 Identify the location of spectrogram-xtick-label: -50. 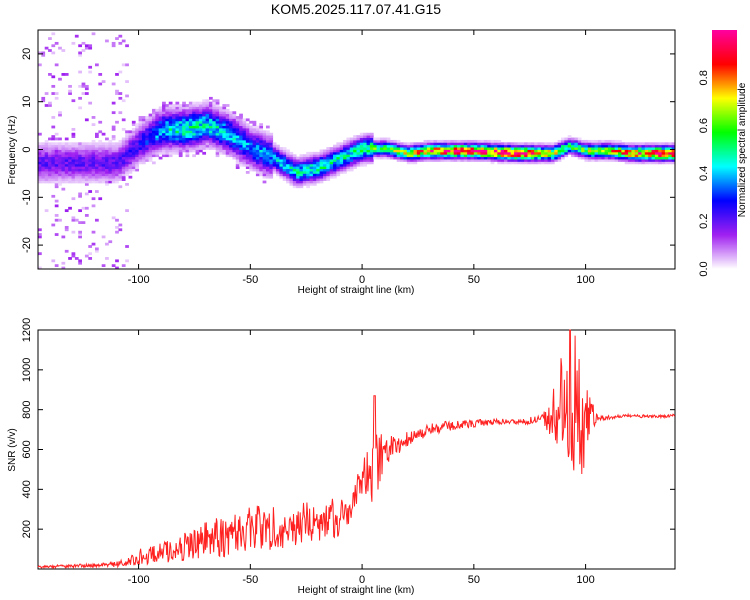
(250, 280).